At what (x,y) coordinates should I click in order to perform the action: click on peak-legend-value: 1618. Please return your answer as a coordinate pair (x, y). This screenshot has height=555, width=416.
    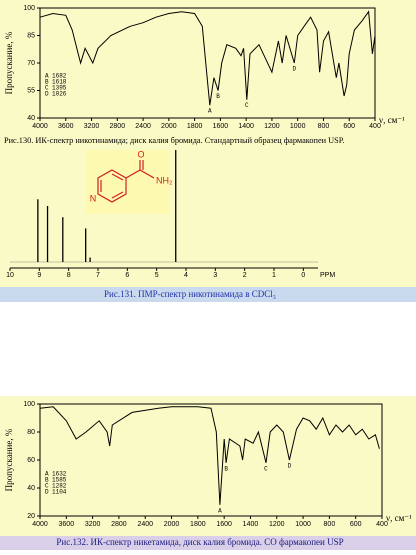
    Looking at the image, I should click on (59, 82).